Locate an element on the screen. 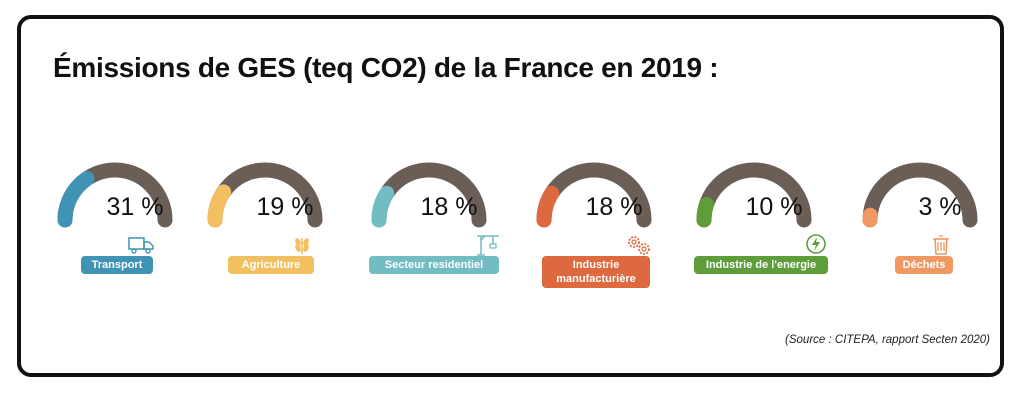 The height and width of the screenshot is (405, 1024). trash-icon is located at coordinates (941, 244).